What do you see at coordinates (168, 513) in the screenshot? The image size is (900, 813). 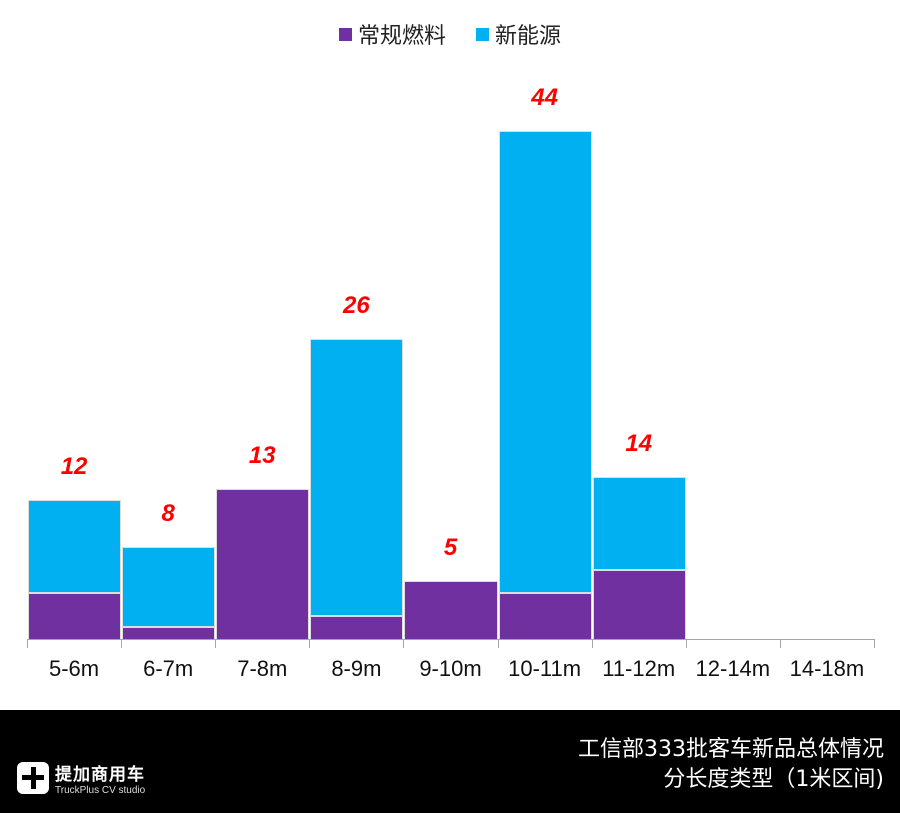 I see `bar-total-label: 8` at bounding box center [168, 513].